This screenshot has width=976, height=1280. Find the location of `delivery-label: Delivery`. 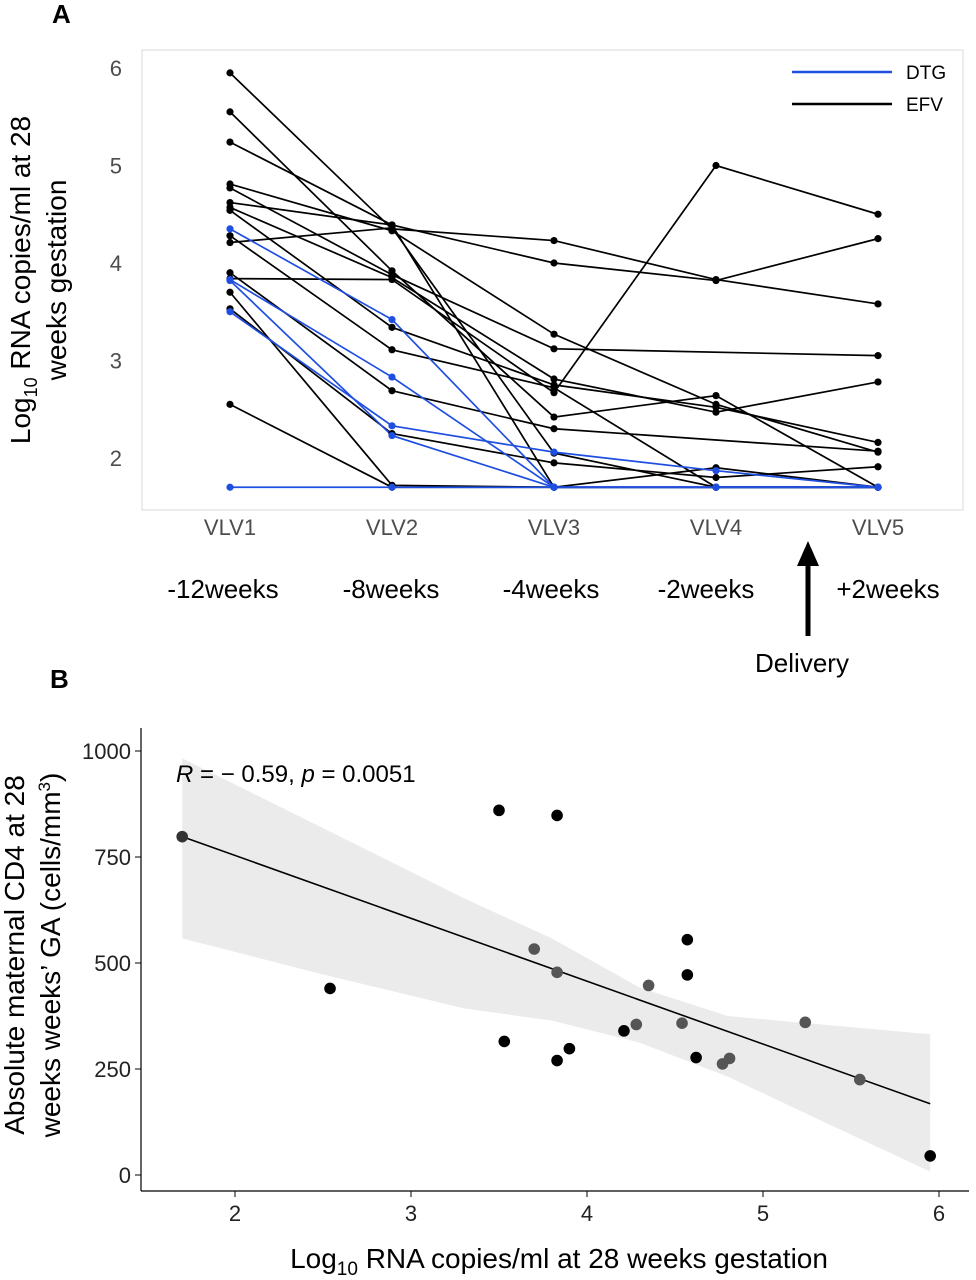

delivery-label: Delivery is located at coordinates (802, 663).